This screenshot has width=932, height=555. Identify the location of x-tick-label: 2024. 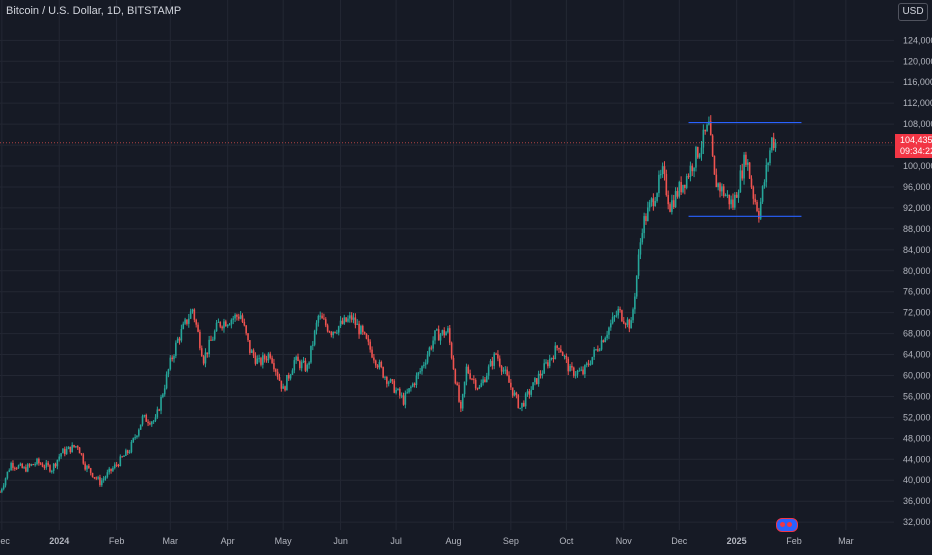
(59, 541).